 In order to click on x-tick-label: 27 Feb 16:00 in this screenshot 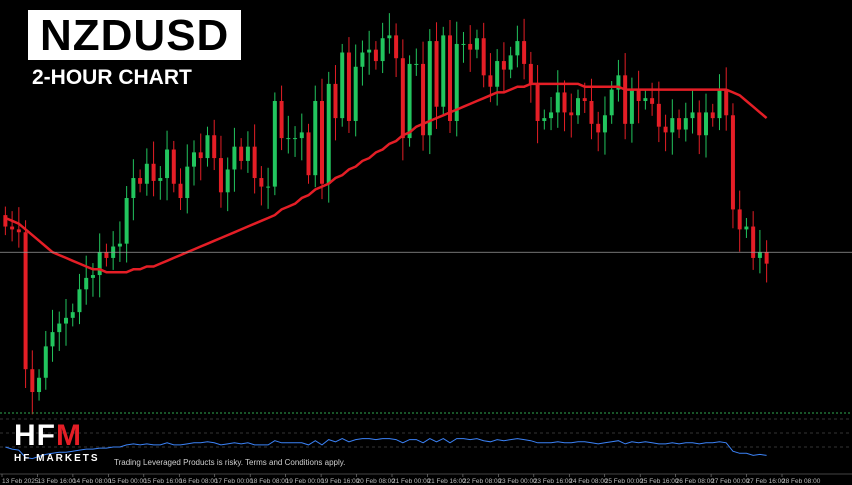, I will do `click(766, 481)`.